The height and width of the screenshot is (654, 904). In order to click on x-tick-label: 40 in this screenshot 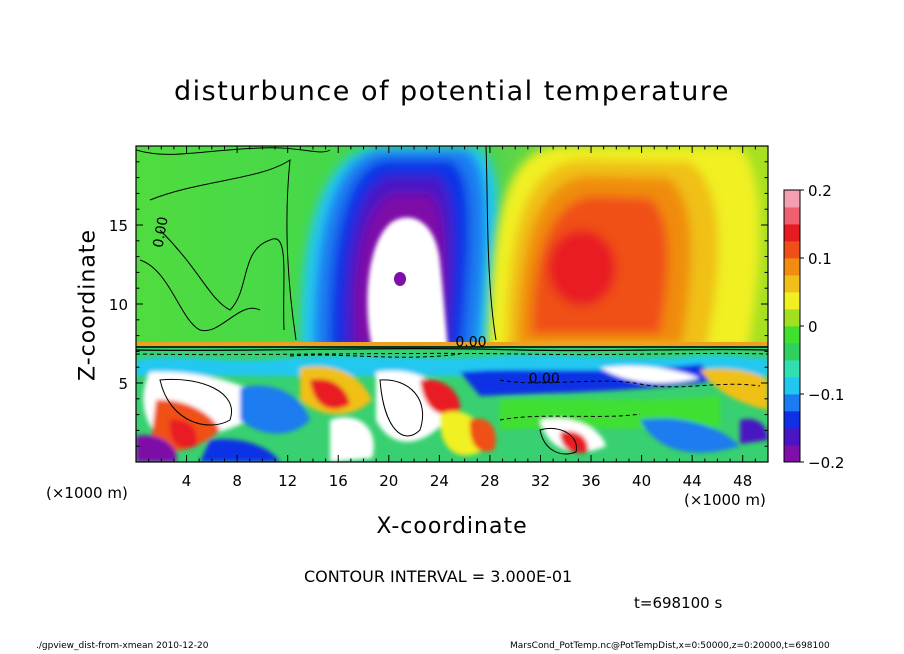, I will do `click(641, 481)`.